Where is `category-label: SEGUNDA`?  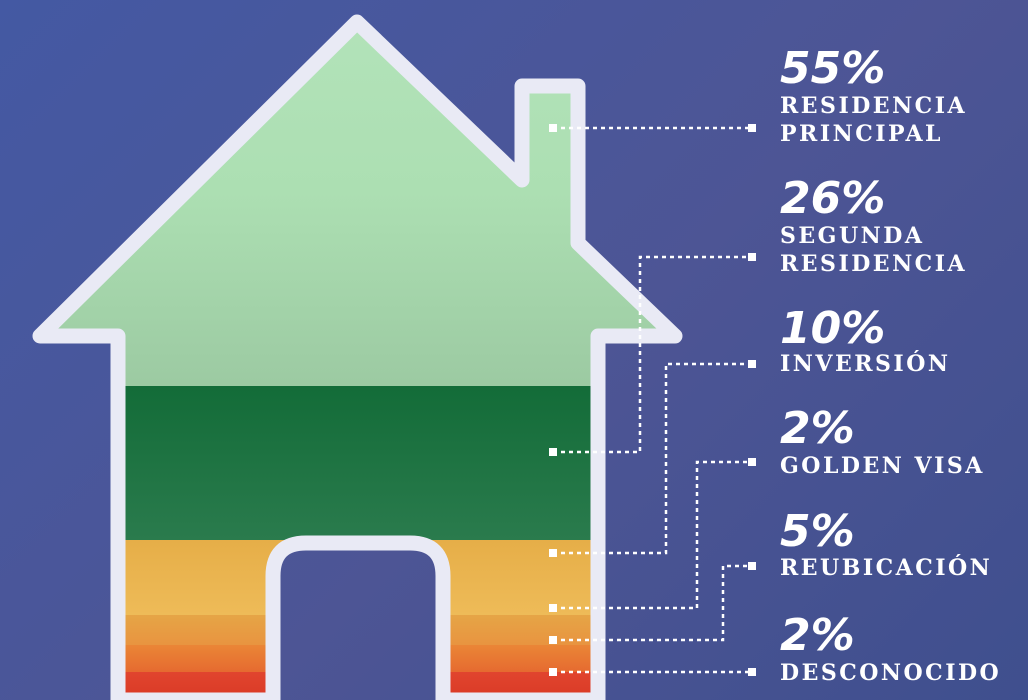
category-label: SEGUNDA is located at coordinates (852, 236).